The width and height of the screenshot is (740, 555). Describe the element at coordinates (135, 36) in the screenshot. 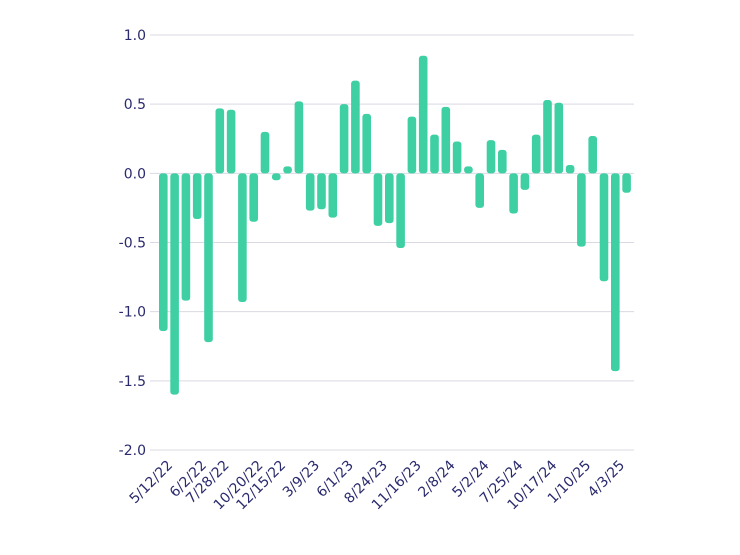

I see `y-tick-label: 1.0` at that location.